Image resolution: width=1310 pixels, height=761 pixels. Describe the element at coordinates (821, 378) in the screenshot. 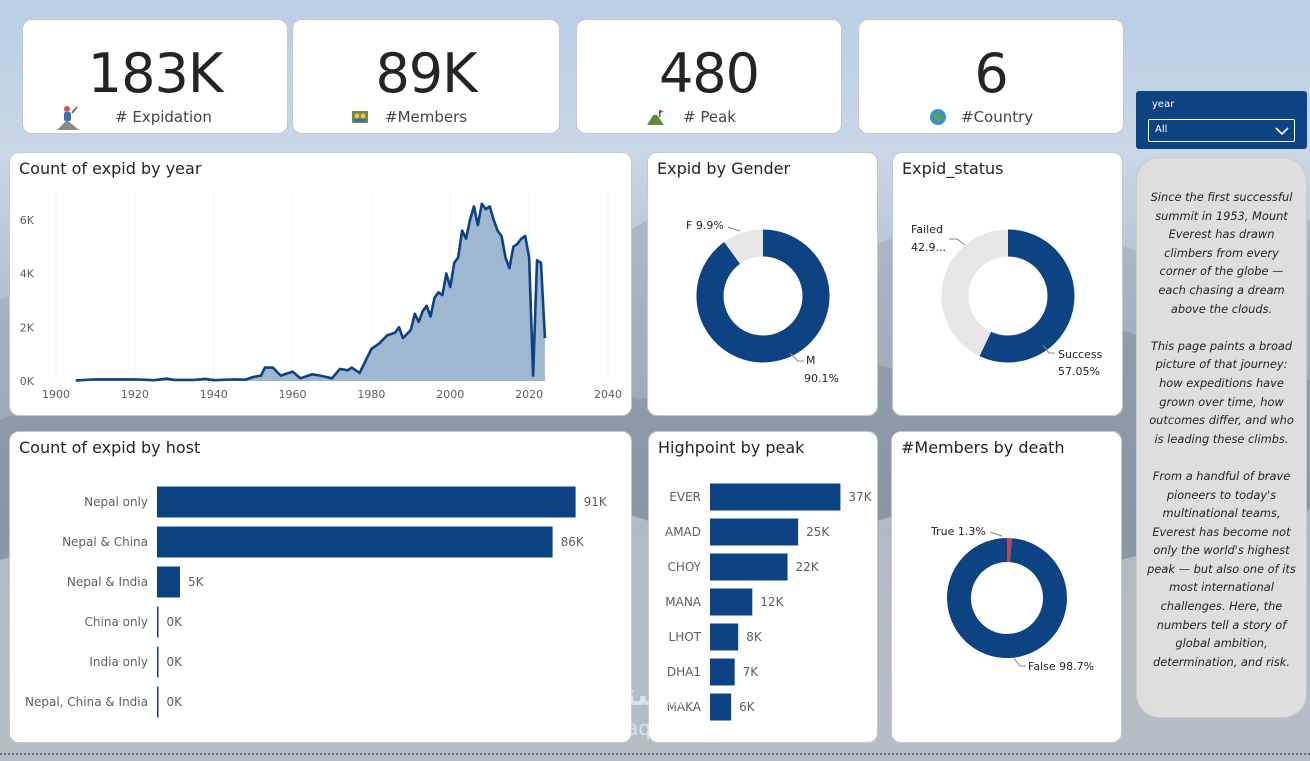

I see `data-label: 90.1%` at that location.